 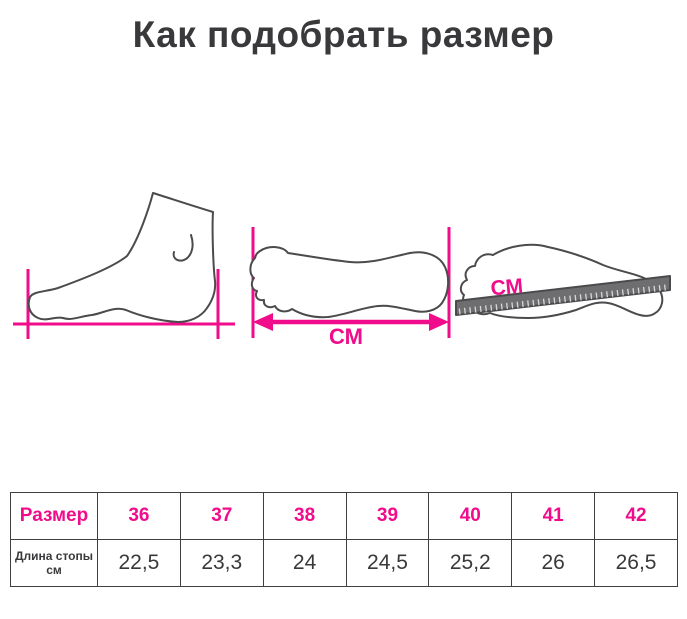 I want to click on foot-side-illustration, so click(x=124, y=265).